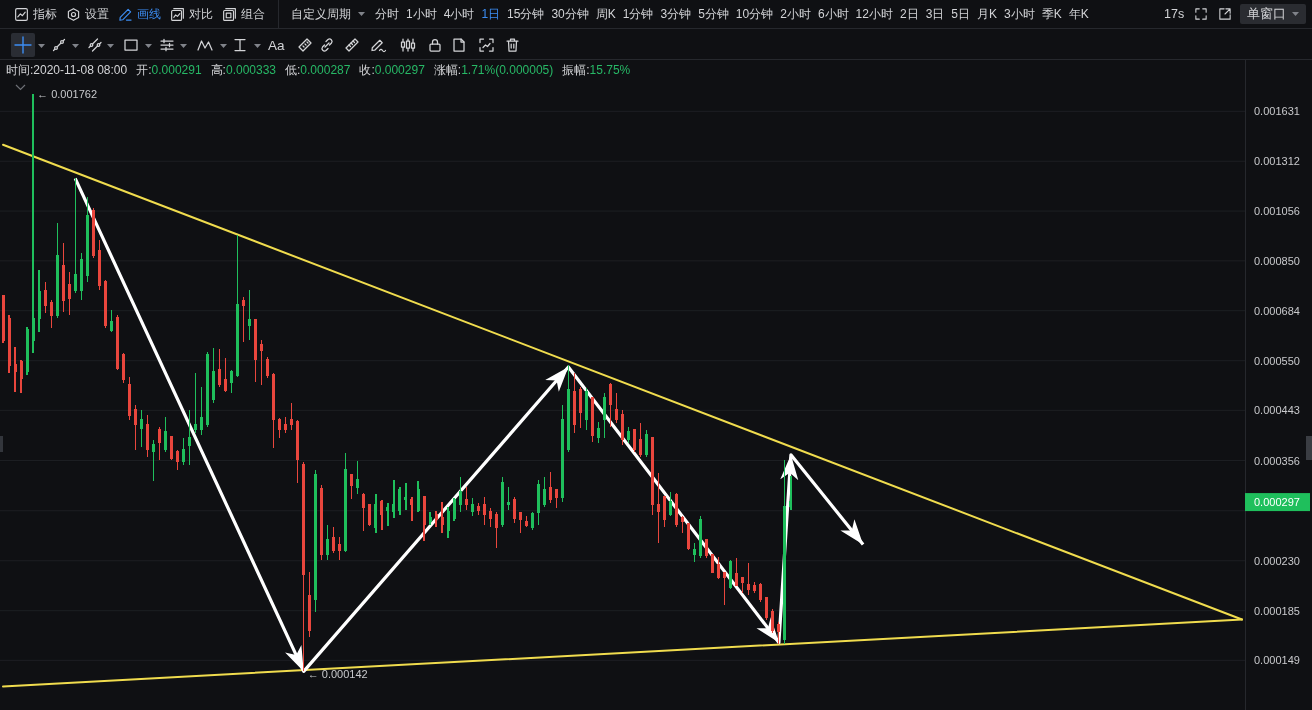  I want to click on y-tick-label: 0.000230, so click(1277, 560).